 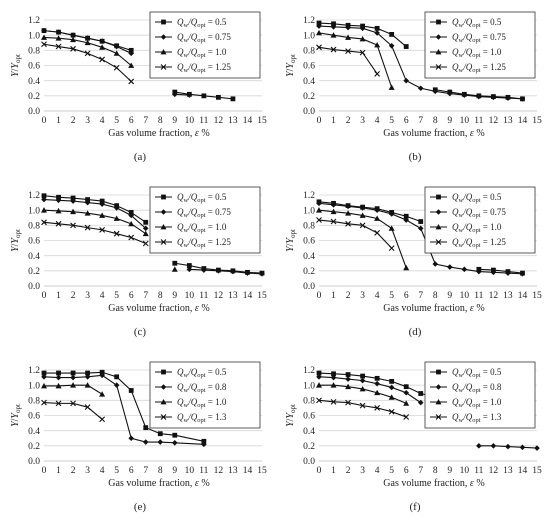 What do you see at coordinates (433, 308) in the screenshot?
I see `x-axis-label: Gas volume fraction, ε %` at bounding box center [433, 308].